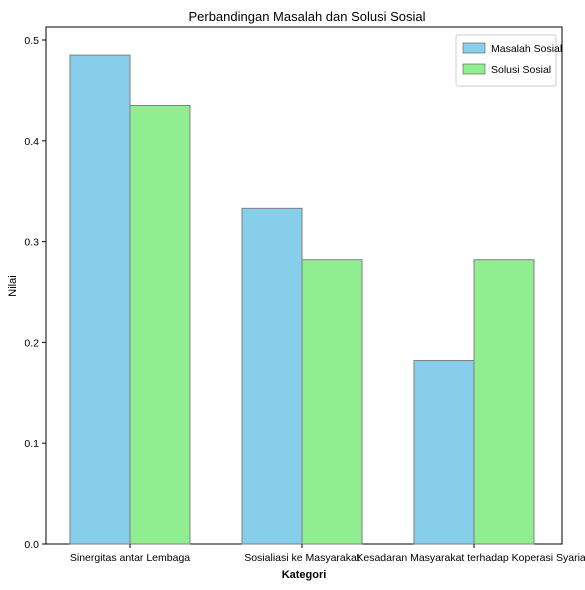  Describe the element at coordinates (13, 285) in the screenshot. I see `y-axis-label: Nilai` at that location.